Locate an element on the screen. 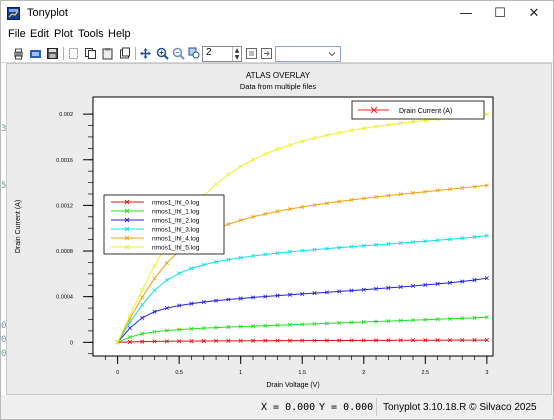 This screenshot has width=554, height=420. document-icon is located at coordinates (124, 53).